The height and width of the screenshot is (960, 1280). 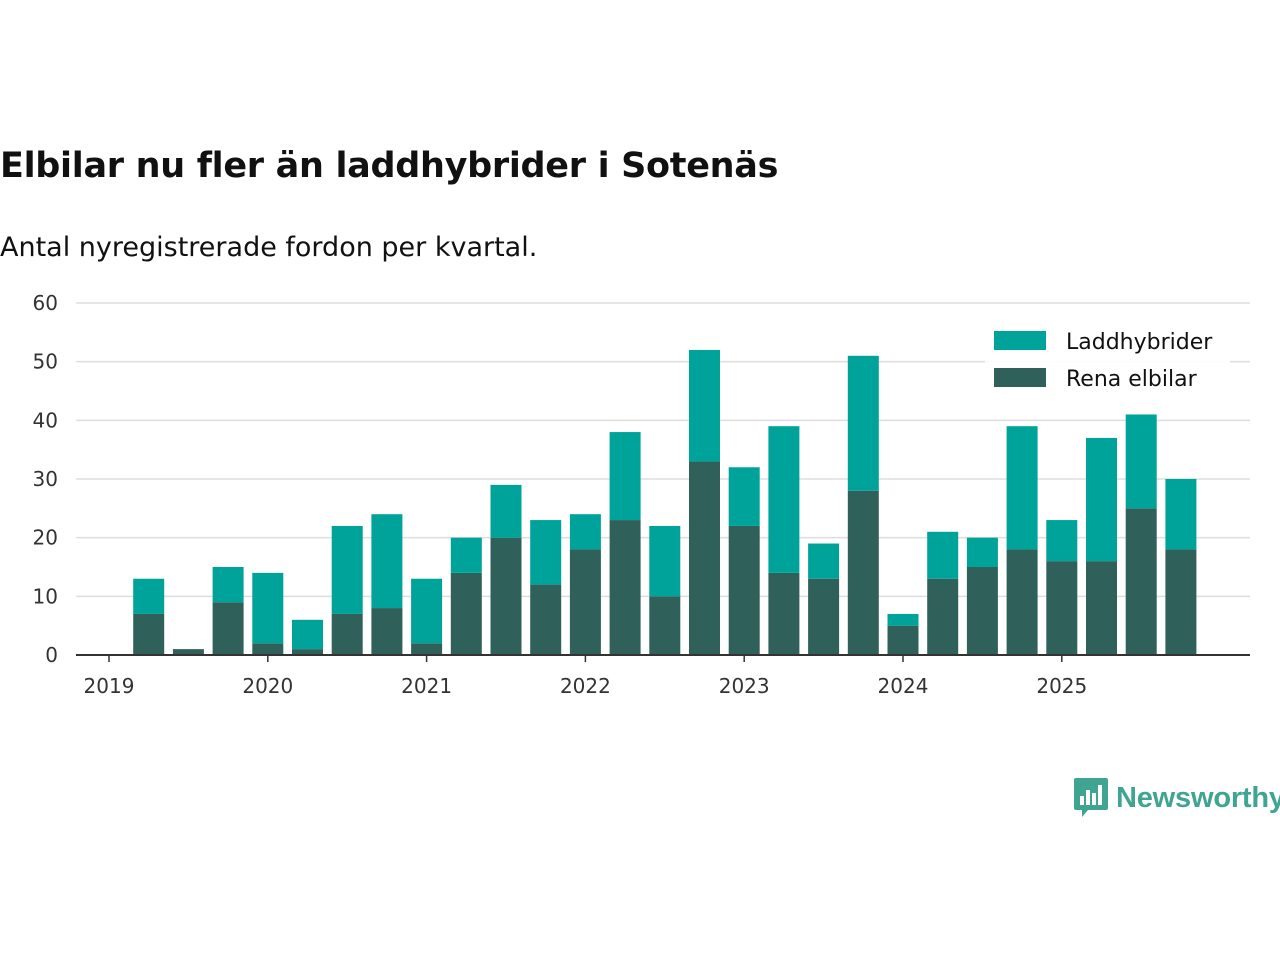 I want to click on y-axis-labels: 0 10 20 30 40 50 60, so click(x=45, y=479).